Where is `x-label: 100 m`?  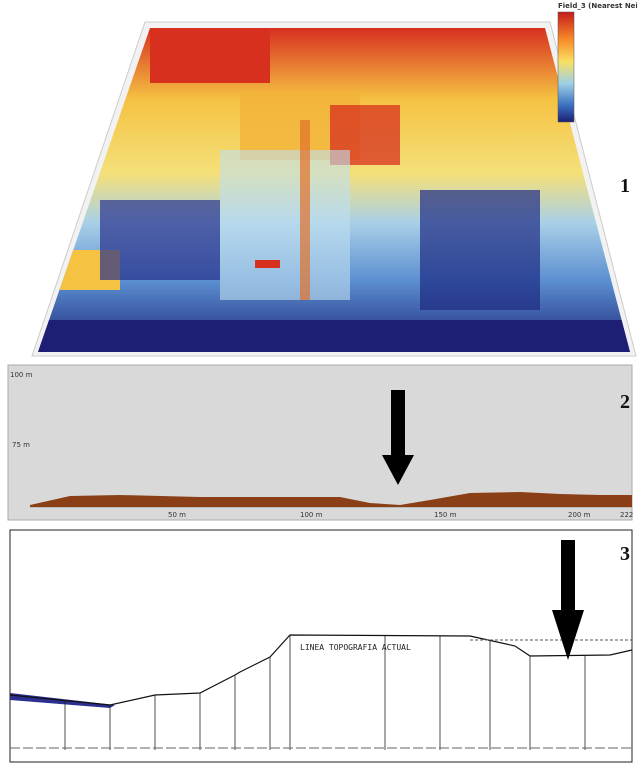
x-label: 100 m is located at coordinates (311, 515).